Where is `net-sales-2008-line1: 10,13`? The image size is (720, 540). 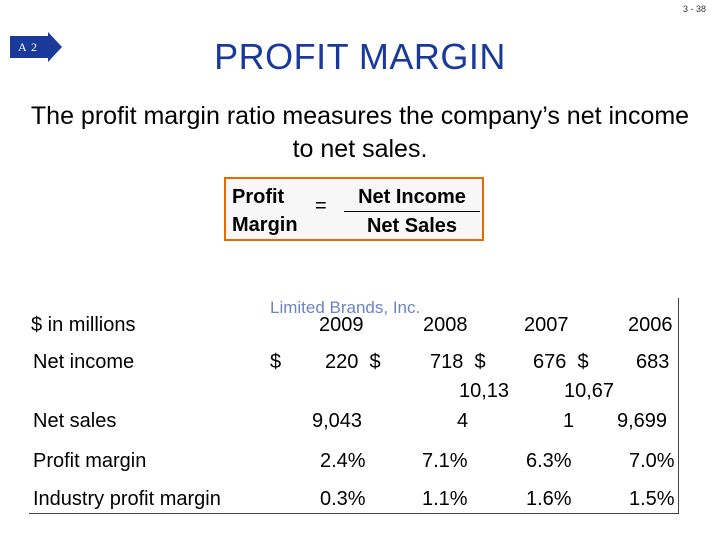
net-sales-2008-line1: 10,13 is located at coordinates (484, 391).